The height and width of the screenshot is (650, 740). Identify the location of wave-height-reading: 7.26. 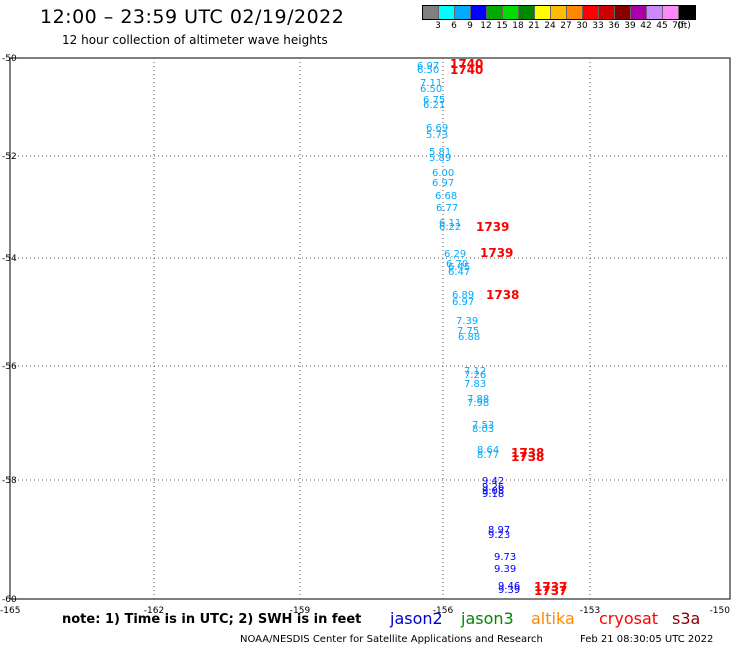
(475, 375).